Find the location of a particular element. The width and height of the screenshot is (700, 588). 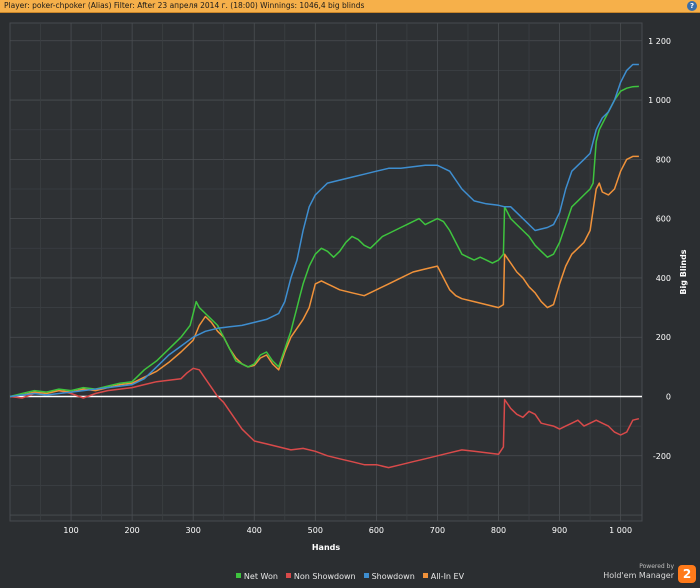

x-tick-label: 500 is located at coordinates (315, 530).